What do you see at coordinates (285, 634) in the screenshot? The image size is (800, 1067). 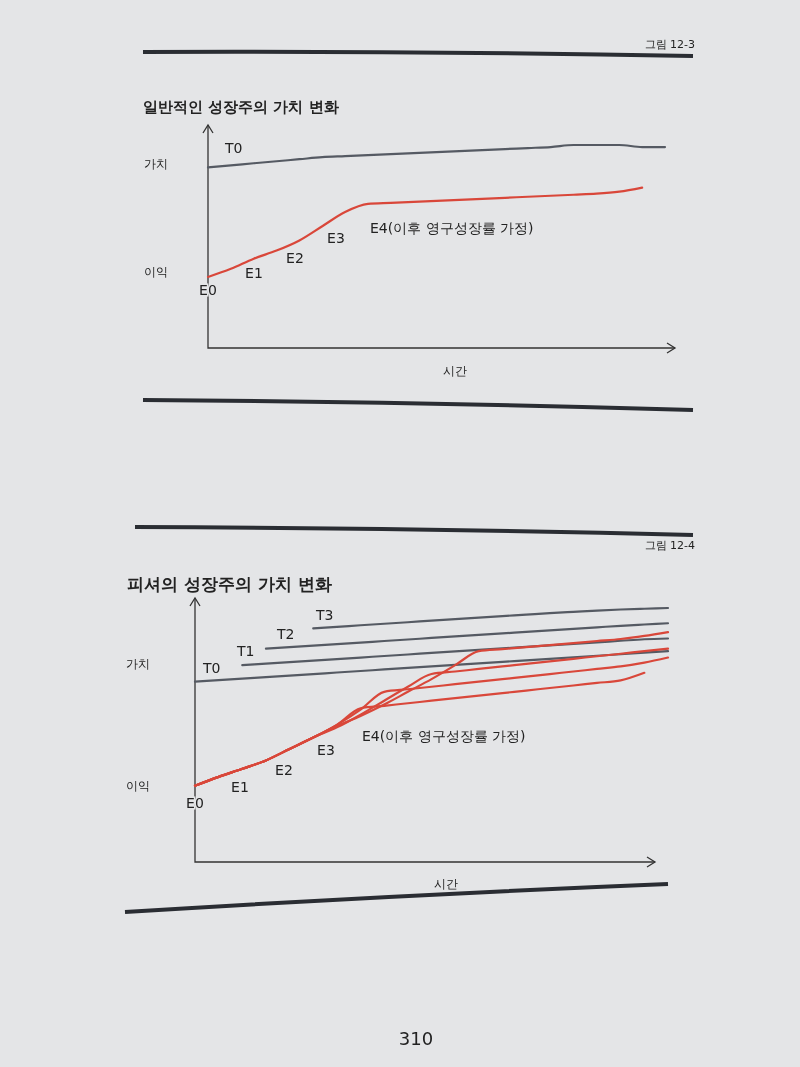 I see `series-label: T2` at bounding box center [285, 634].